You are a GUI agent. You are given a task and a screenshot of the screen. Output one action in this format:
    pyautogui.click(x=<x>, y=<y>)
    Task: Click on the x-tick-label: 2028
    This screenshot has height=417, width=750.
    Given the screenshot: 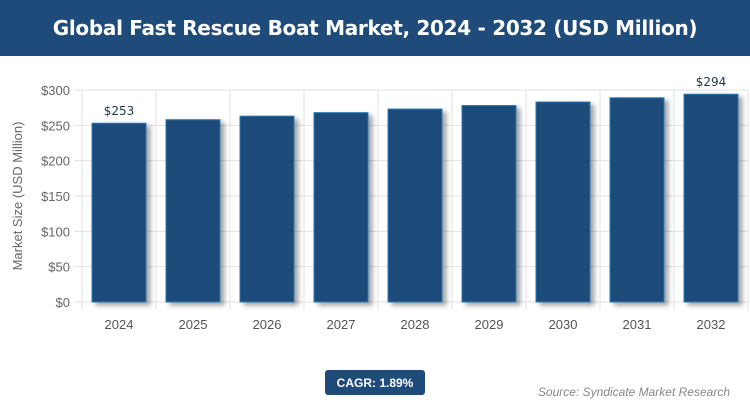 What is the action you would take?
    pyautogui.click(x=415, y=324)
    